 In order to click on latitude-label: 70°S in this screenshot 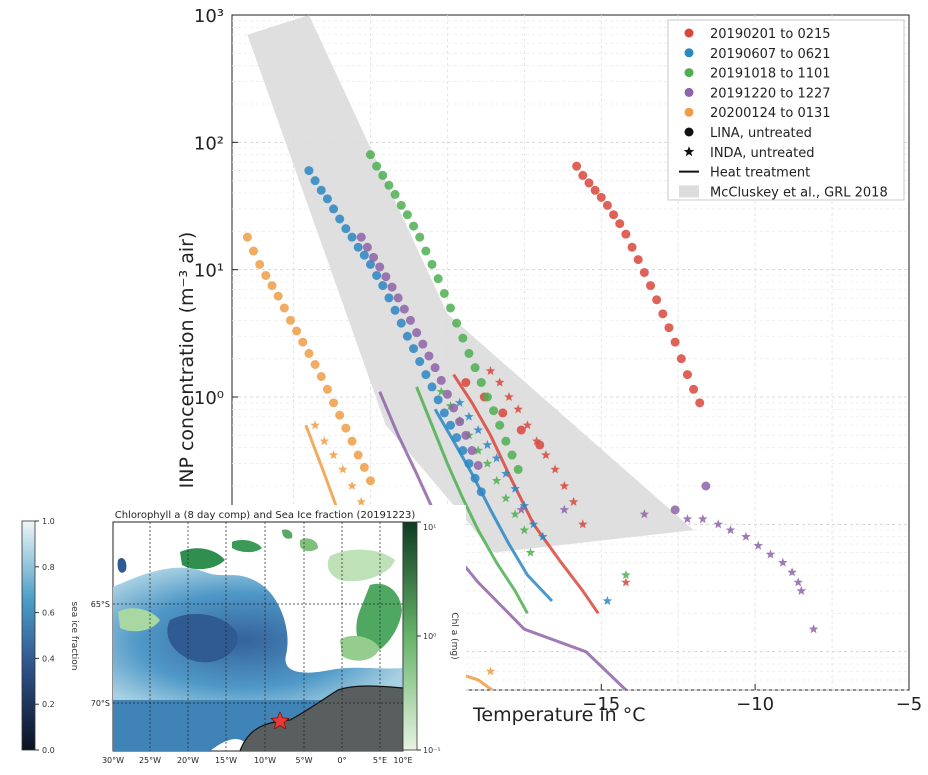, I will do `click(100, 703)`.